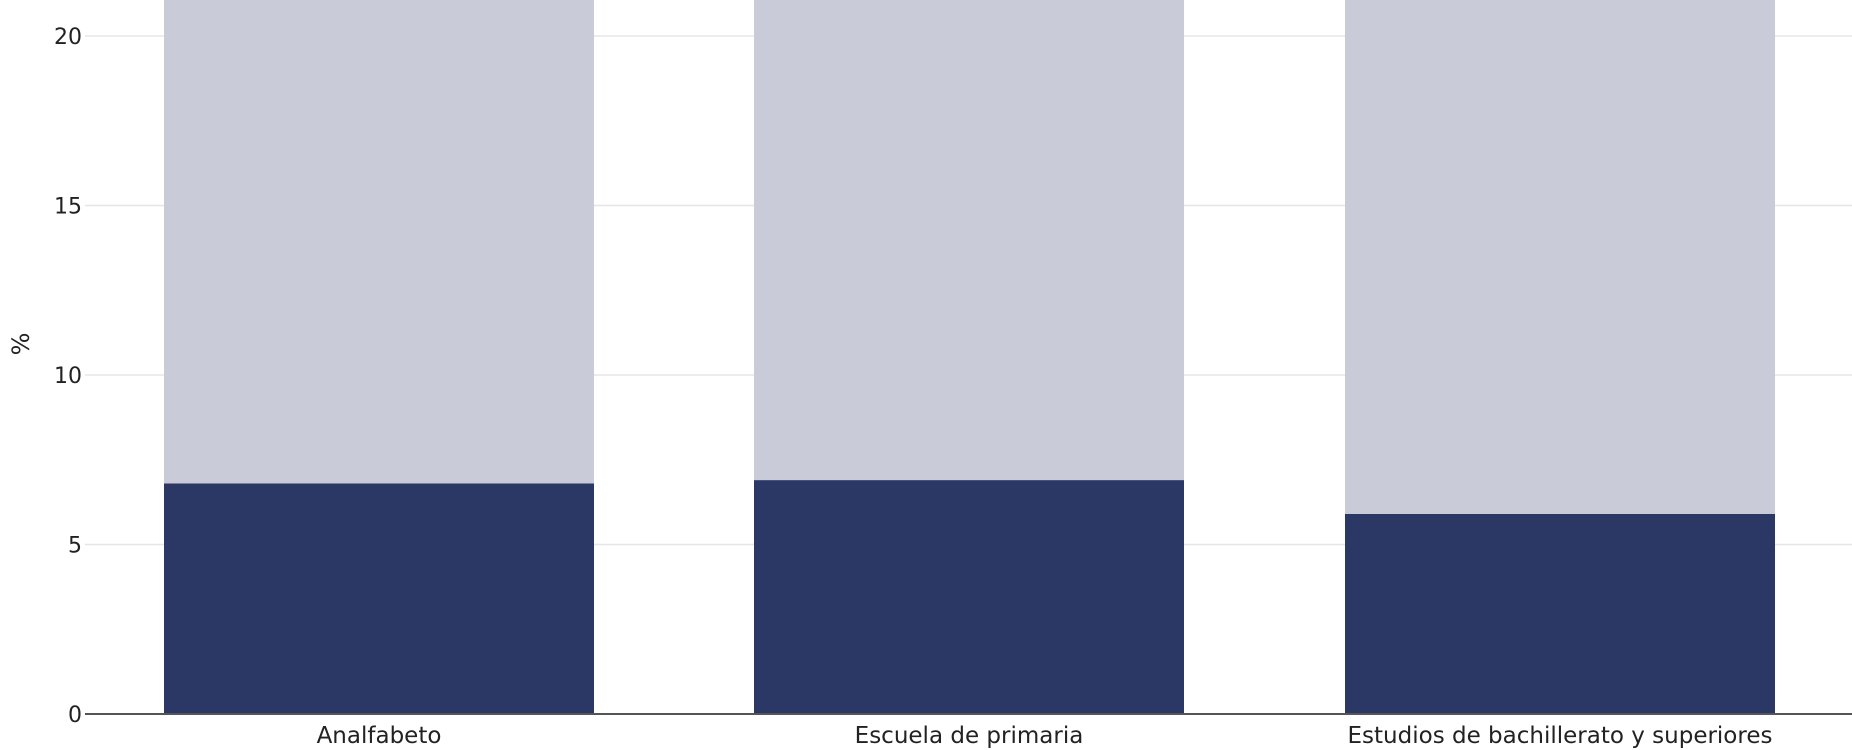  I want to click on x-category-label: Analfabeto, so click(379, 736).